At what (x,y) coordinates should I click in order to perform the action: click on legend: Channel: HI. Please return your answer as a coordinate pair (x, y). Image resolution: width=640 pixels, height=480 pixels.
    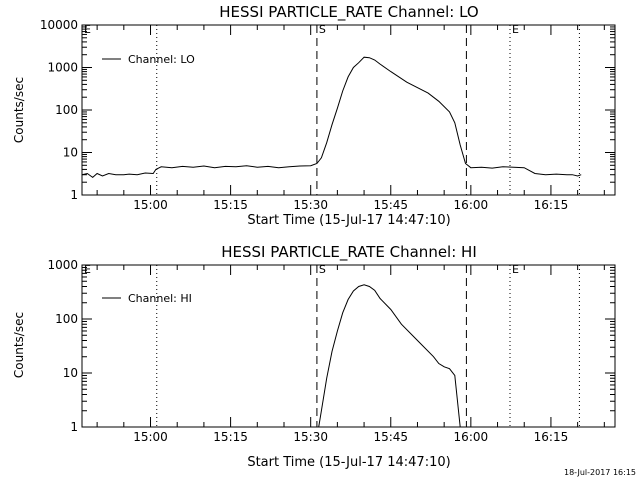
    Looking at the image, I should click on (147, 298).